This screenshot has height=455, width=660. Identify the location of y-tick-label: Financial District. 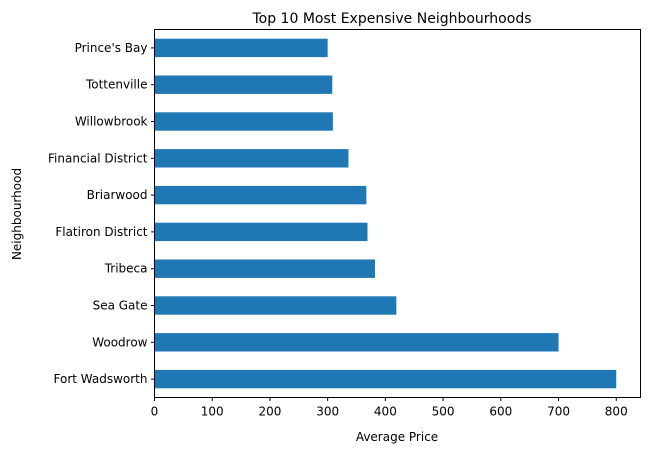
(98, 158).